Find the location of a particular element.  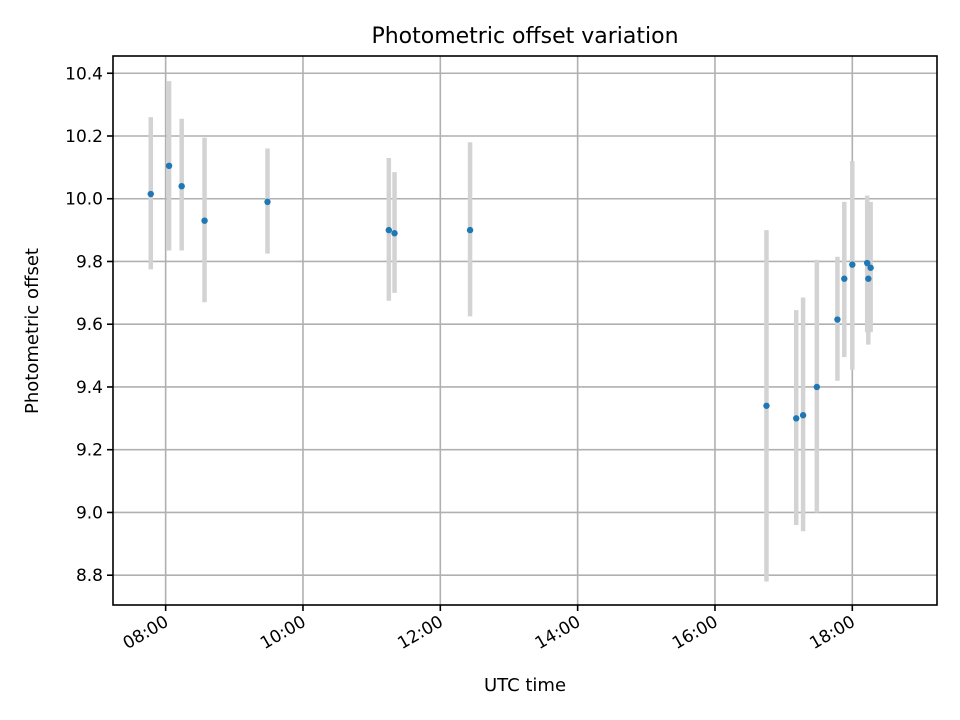

y-tick-label: 10.2 is located at coordinates (84, 137).